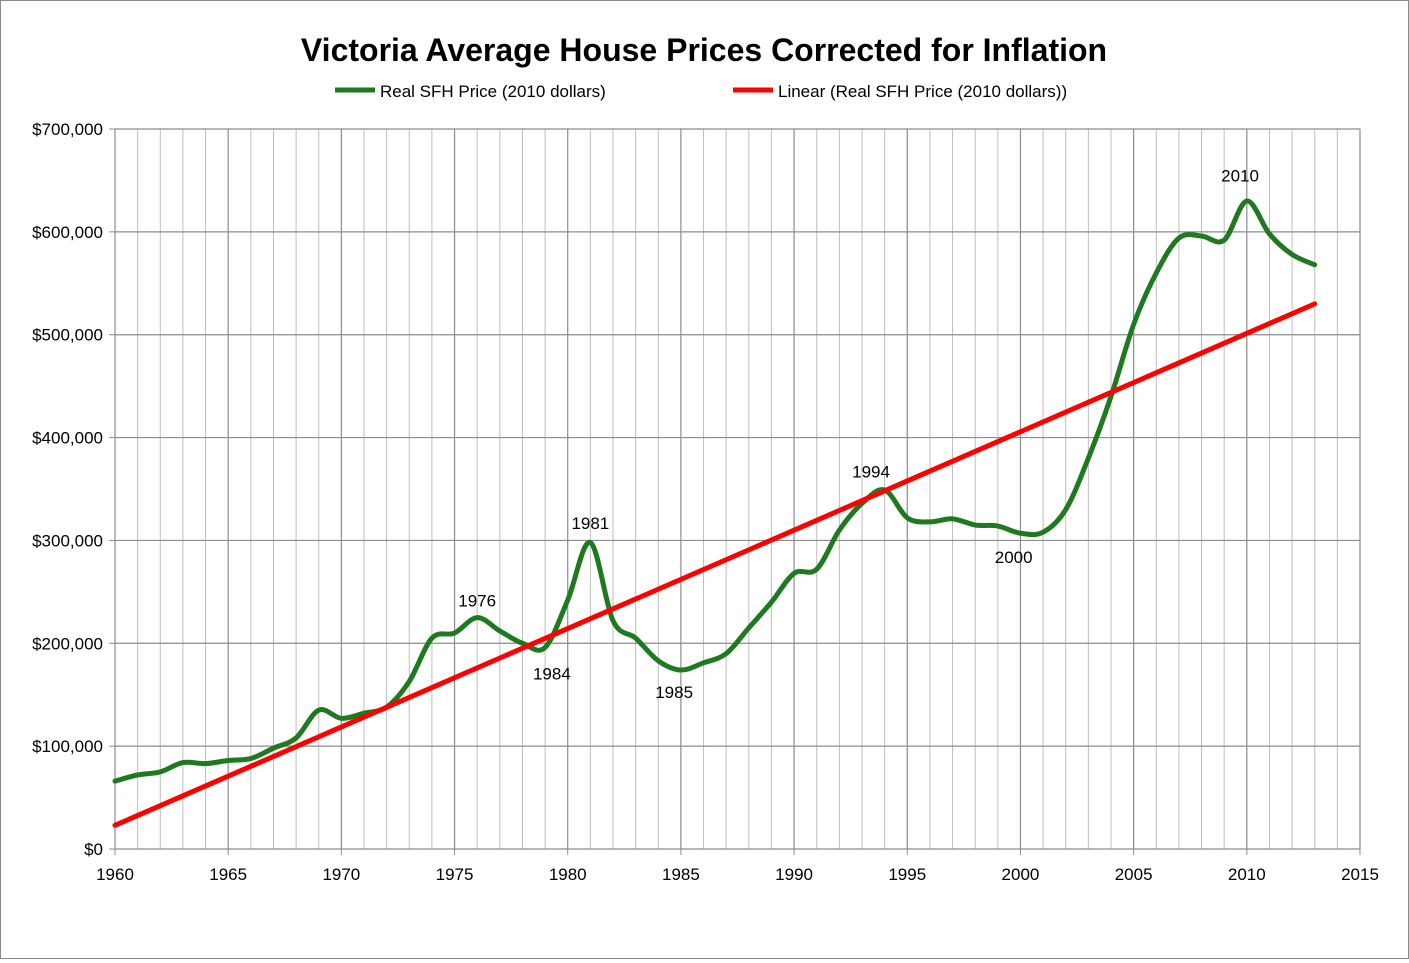 The width and height of the screenshot is (1409, 963). What do you see at coordinates (674, 692) in the screenshot?
I see `annotation-label: 1985` at bounding box center [674, 692].